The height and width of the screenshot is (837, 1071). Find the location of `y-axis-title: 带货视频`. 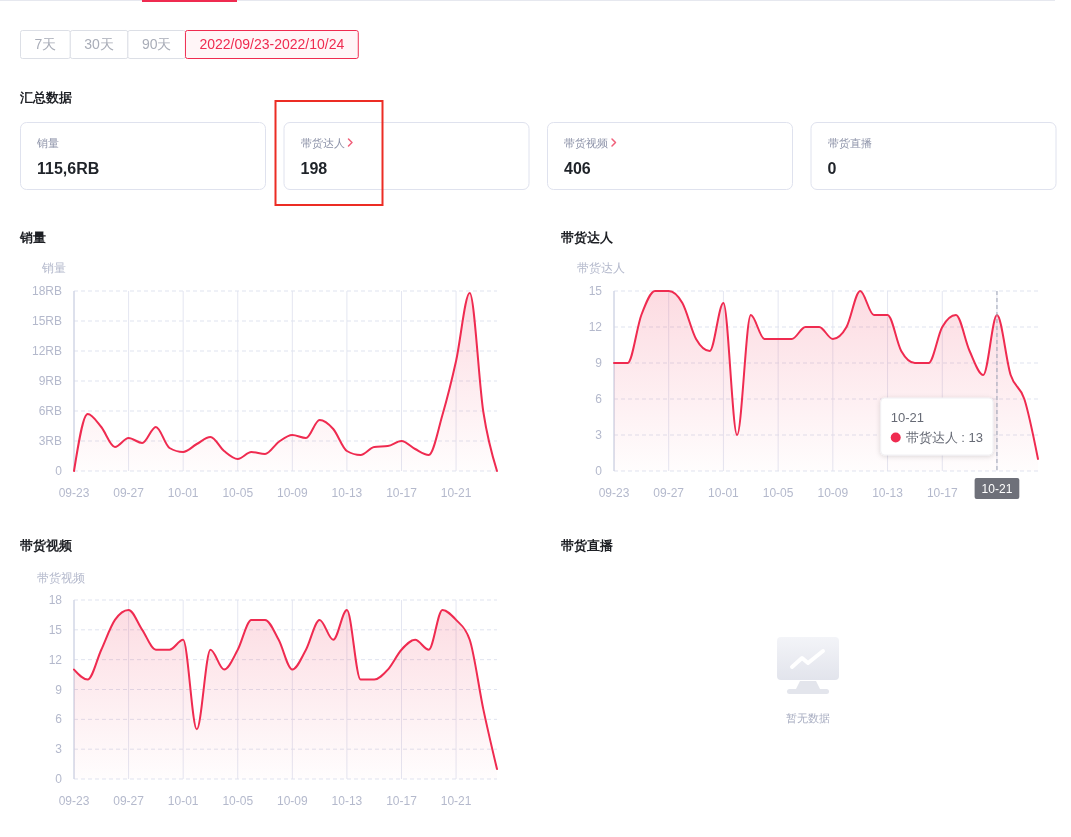

y-axis-title: 带货视频 is located at coordinates (46, 545).